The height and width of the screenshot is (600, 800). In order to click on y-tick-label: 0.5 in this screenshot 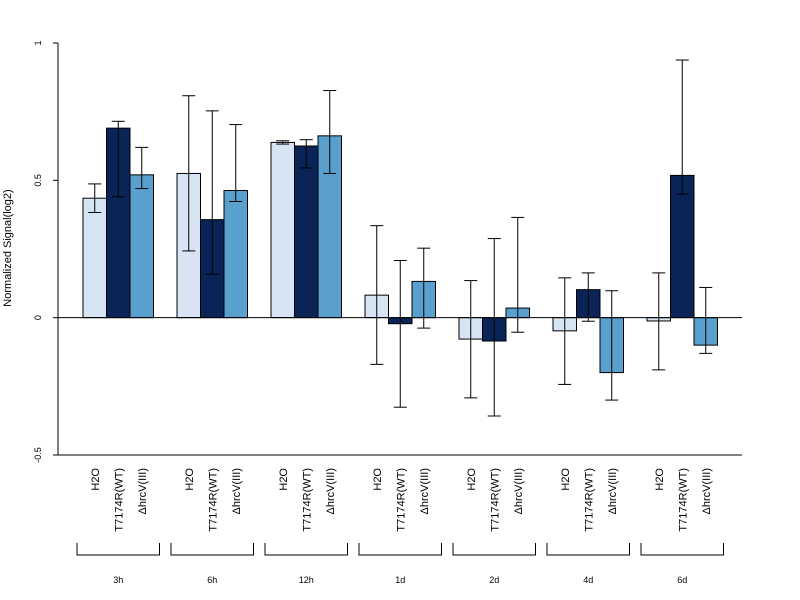, I will do `click(38, 180)`.